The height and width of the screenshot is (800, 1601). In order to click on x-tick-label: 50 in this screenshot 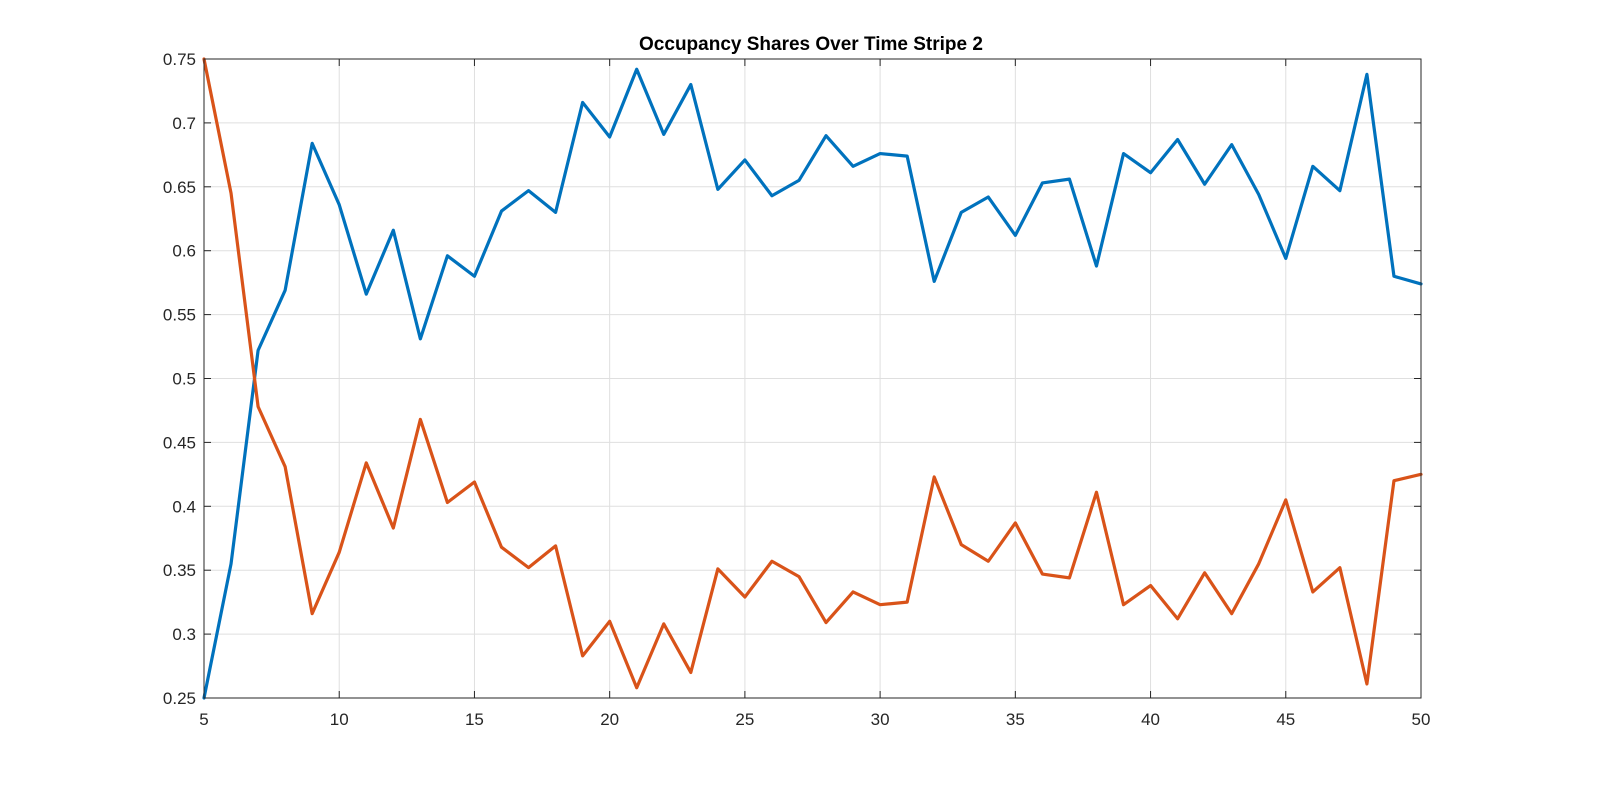, I will do `click(1421, 719)`.